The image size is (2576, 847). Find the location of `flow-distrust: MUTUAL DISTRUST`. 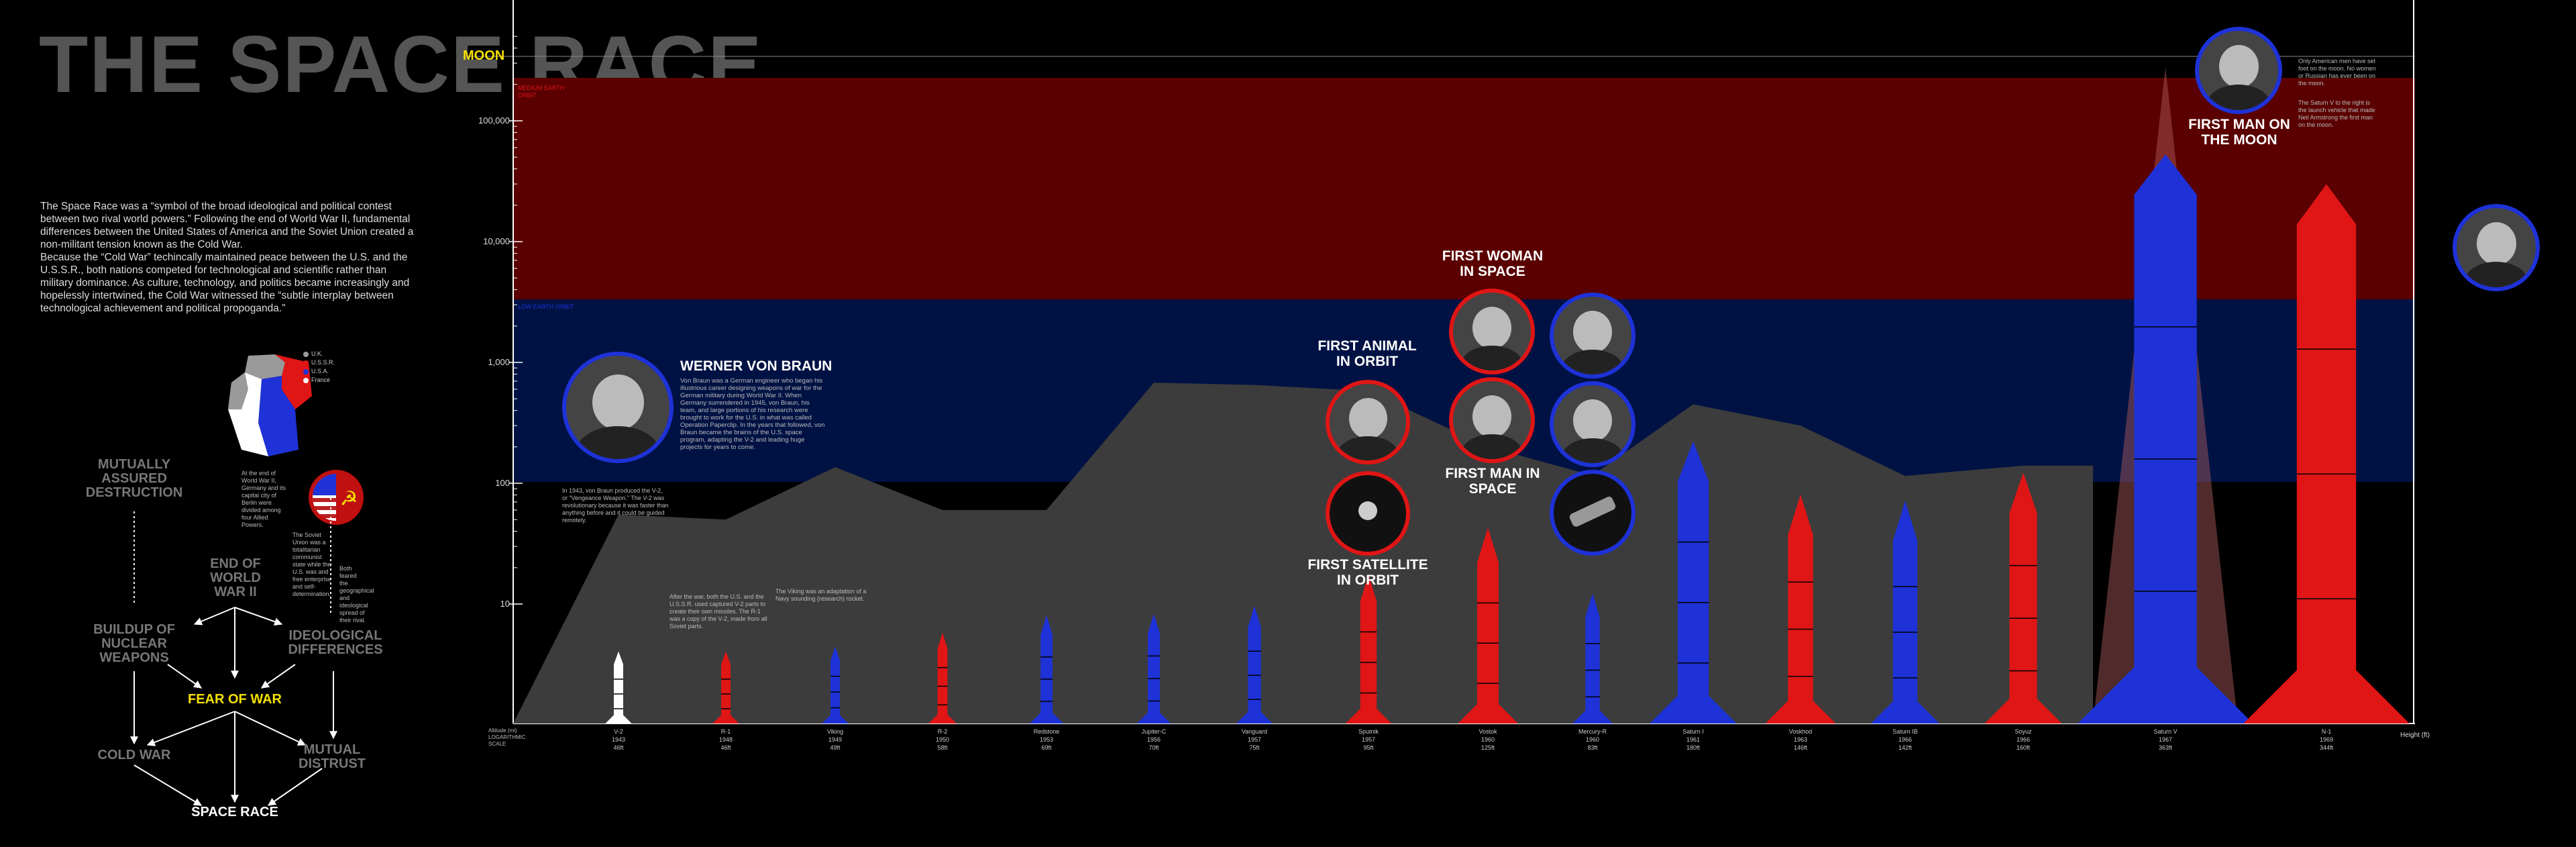

flow-distrust: MUTUAL DISTRUST is located at coordinates (332, 756).